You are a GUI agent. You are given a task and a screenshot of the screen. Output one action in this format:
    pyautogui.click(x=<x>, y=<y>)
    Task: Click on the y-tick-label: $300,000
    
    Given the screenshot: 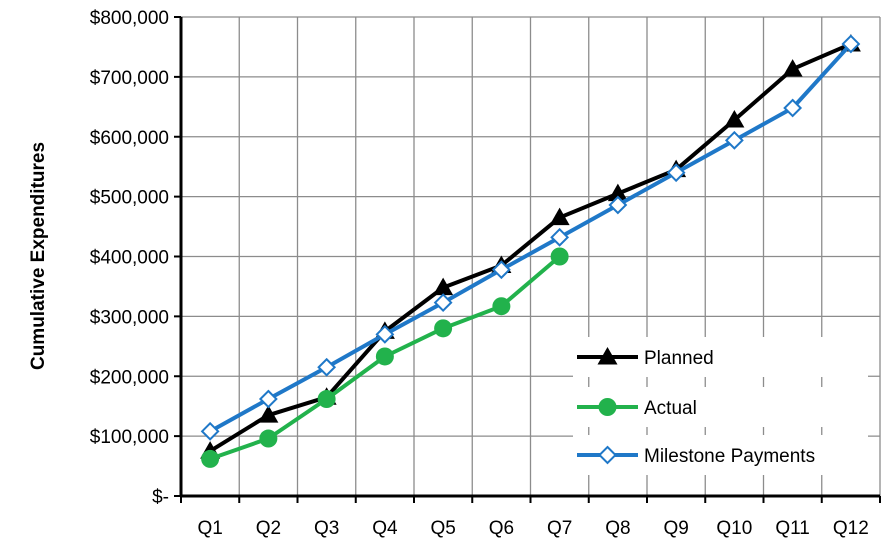 What is the action you would take?
    pyautogui.click(x=129, y=317)
    